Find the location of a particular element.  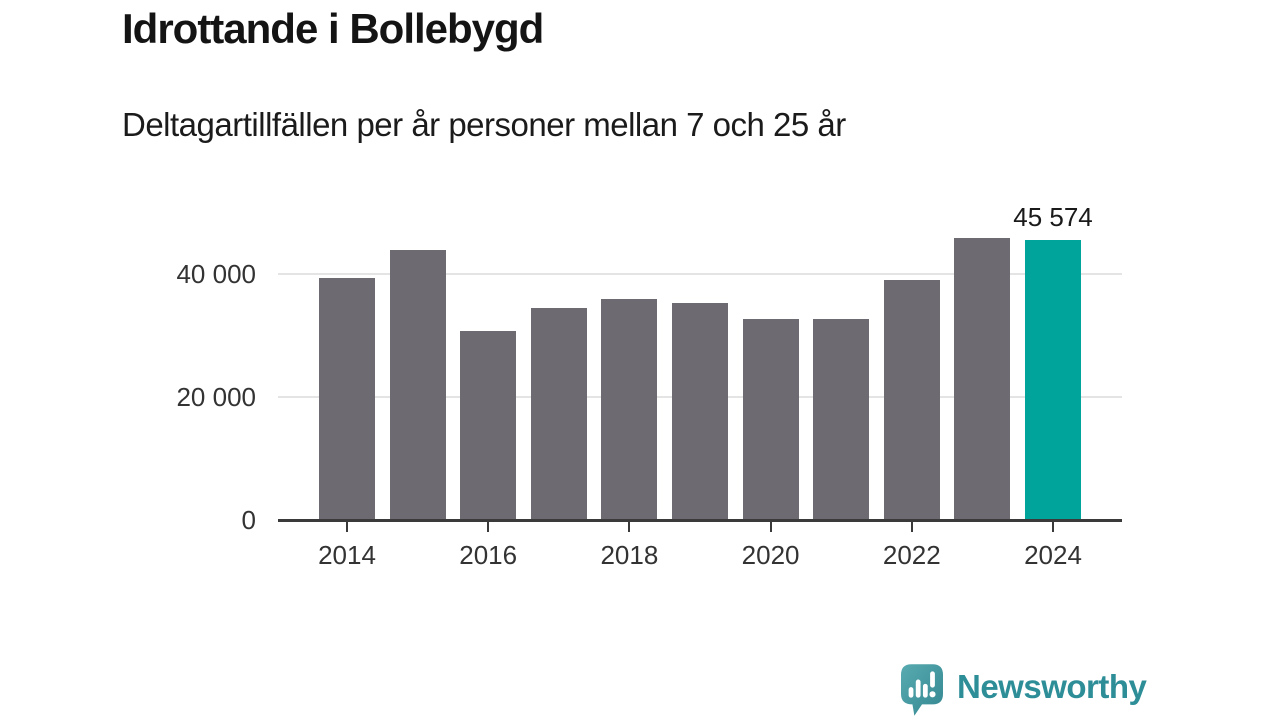

y-axis-label-40000: 40 000 is located at coordinates (216, 273).